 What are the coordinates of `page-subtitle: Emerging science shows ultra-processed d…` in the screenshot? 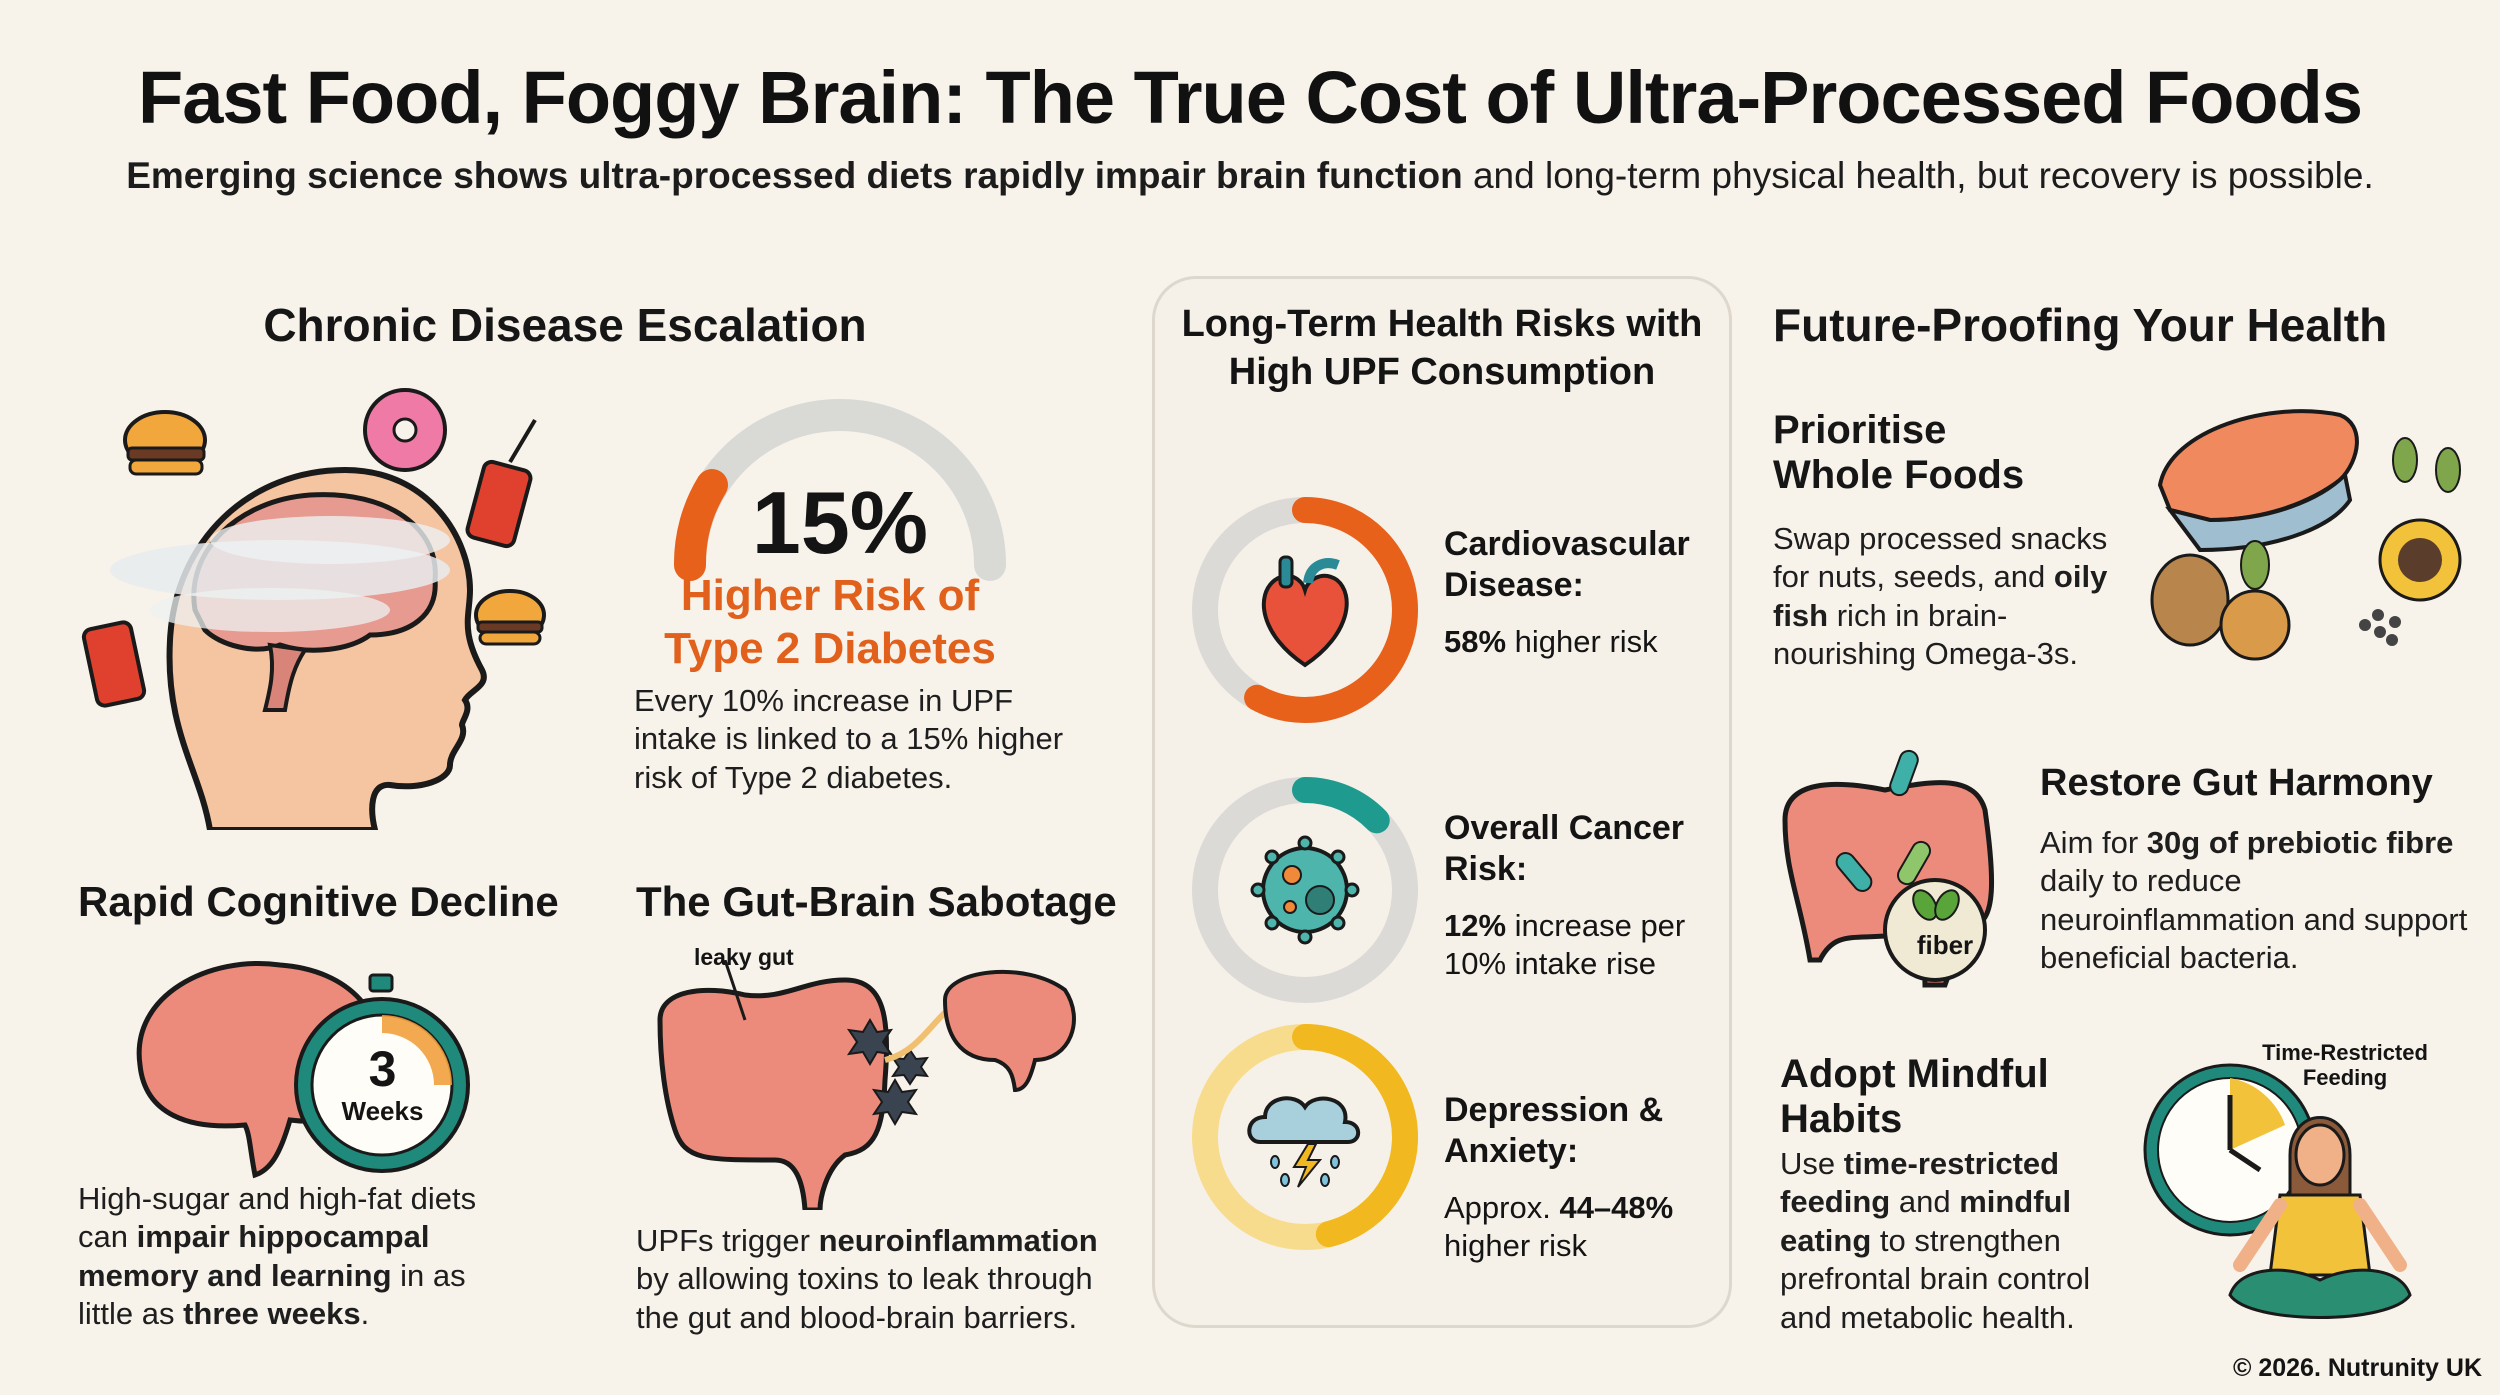 It's located at (1250, 175).